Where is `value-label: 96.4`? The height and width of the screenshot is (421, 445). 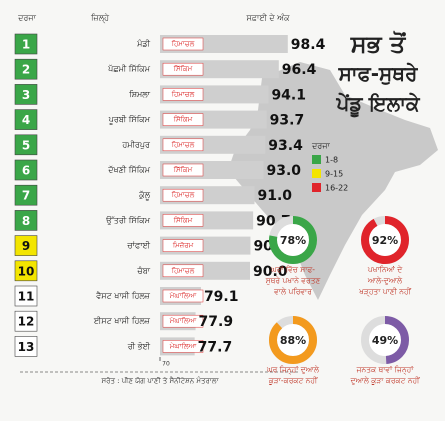
value-label: 96.4 is located at coordinates (299, 70).